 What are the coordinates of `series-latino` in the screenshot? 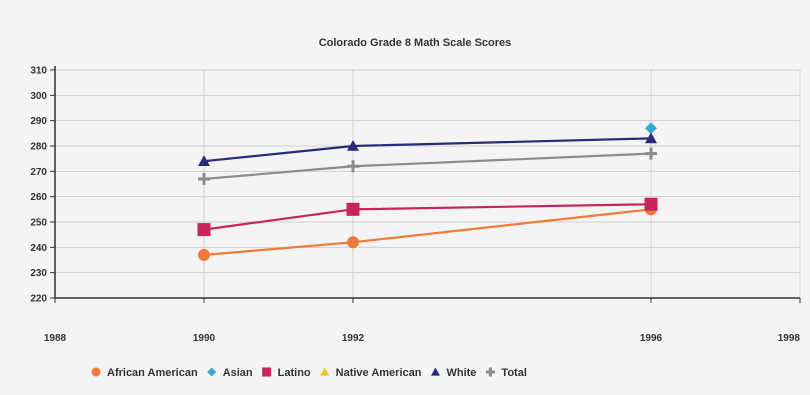 It's located at (427, 217).